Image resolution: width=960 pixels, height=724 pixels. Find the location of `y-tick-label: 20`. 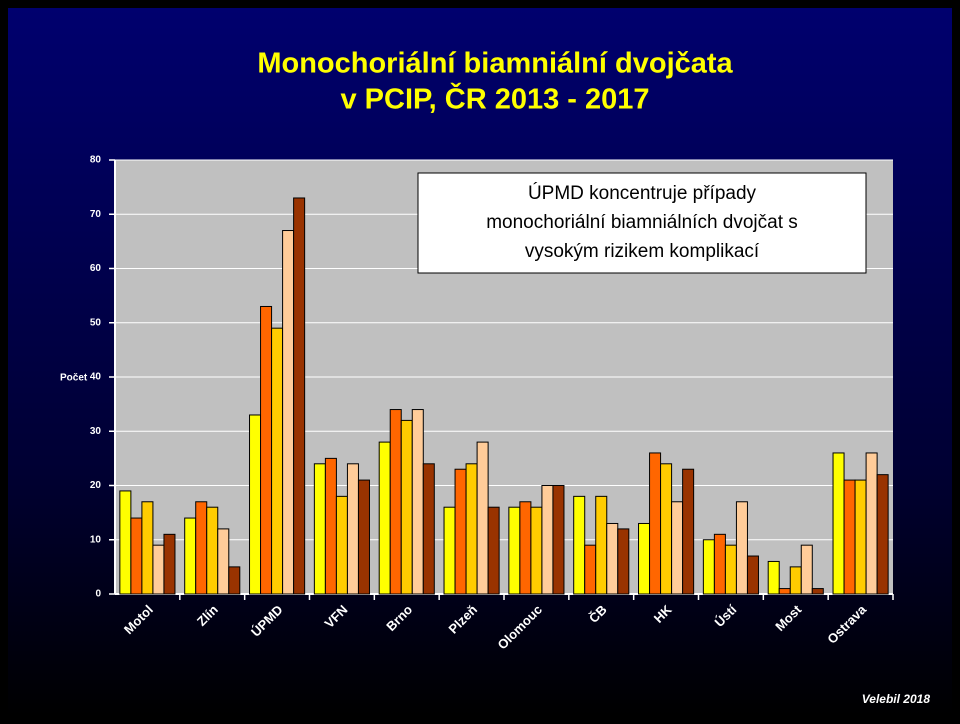

y-tick-label: 20 is located at coordinates (96, 485).